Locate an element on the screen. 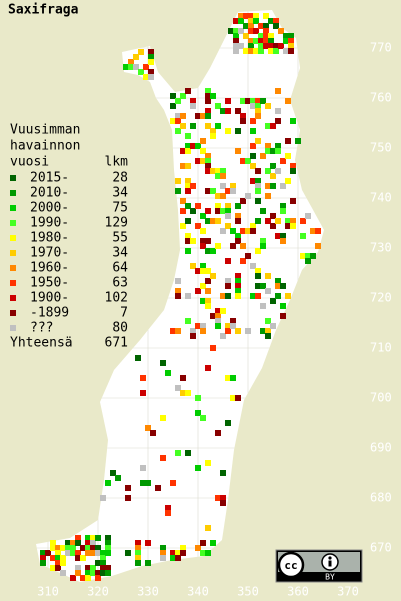 The image size is (401, 601). legend-heading: Vuusimman is located at coordinates (45, 130).